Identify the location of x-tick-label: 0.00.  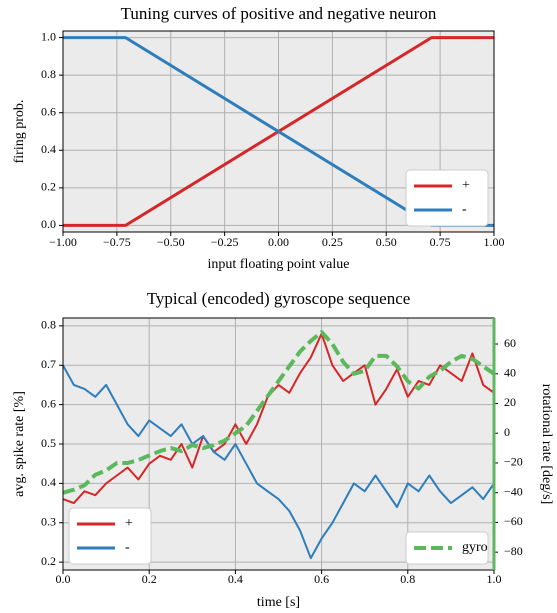
(278, 242).